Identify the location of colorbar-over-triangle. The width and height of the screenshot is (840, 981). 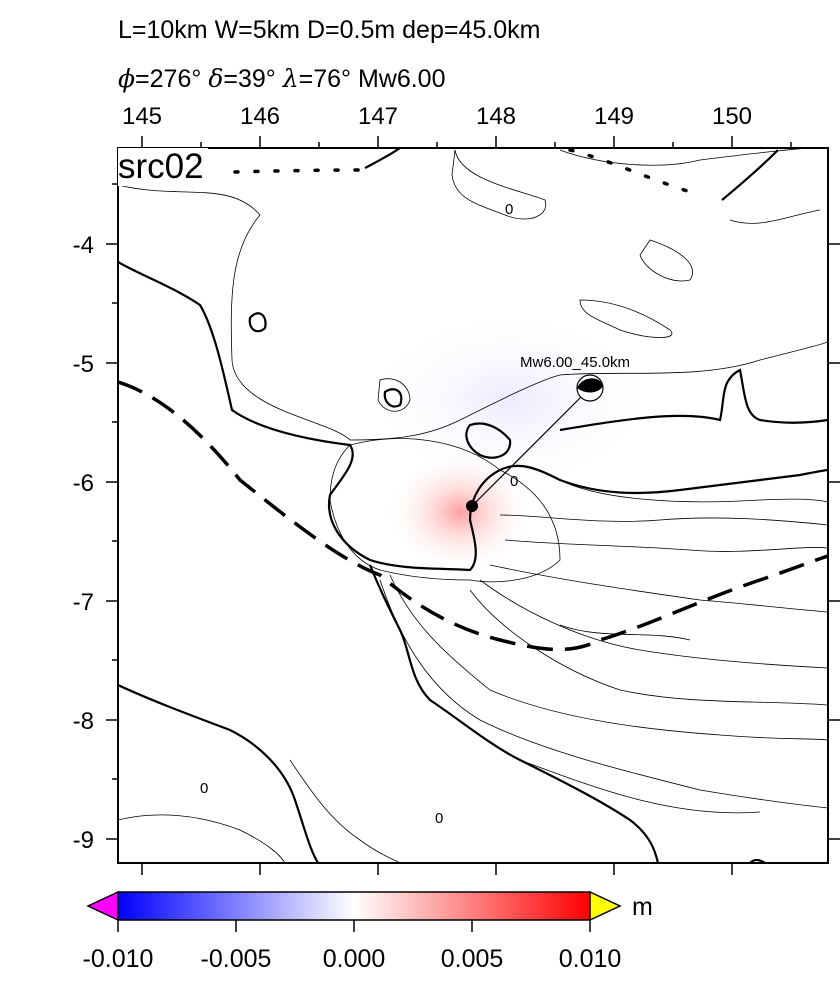
(605, 906).